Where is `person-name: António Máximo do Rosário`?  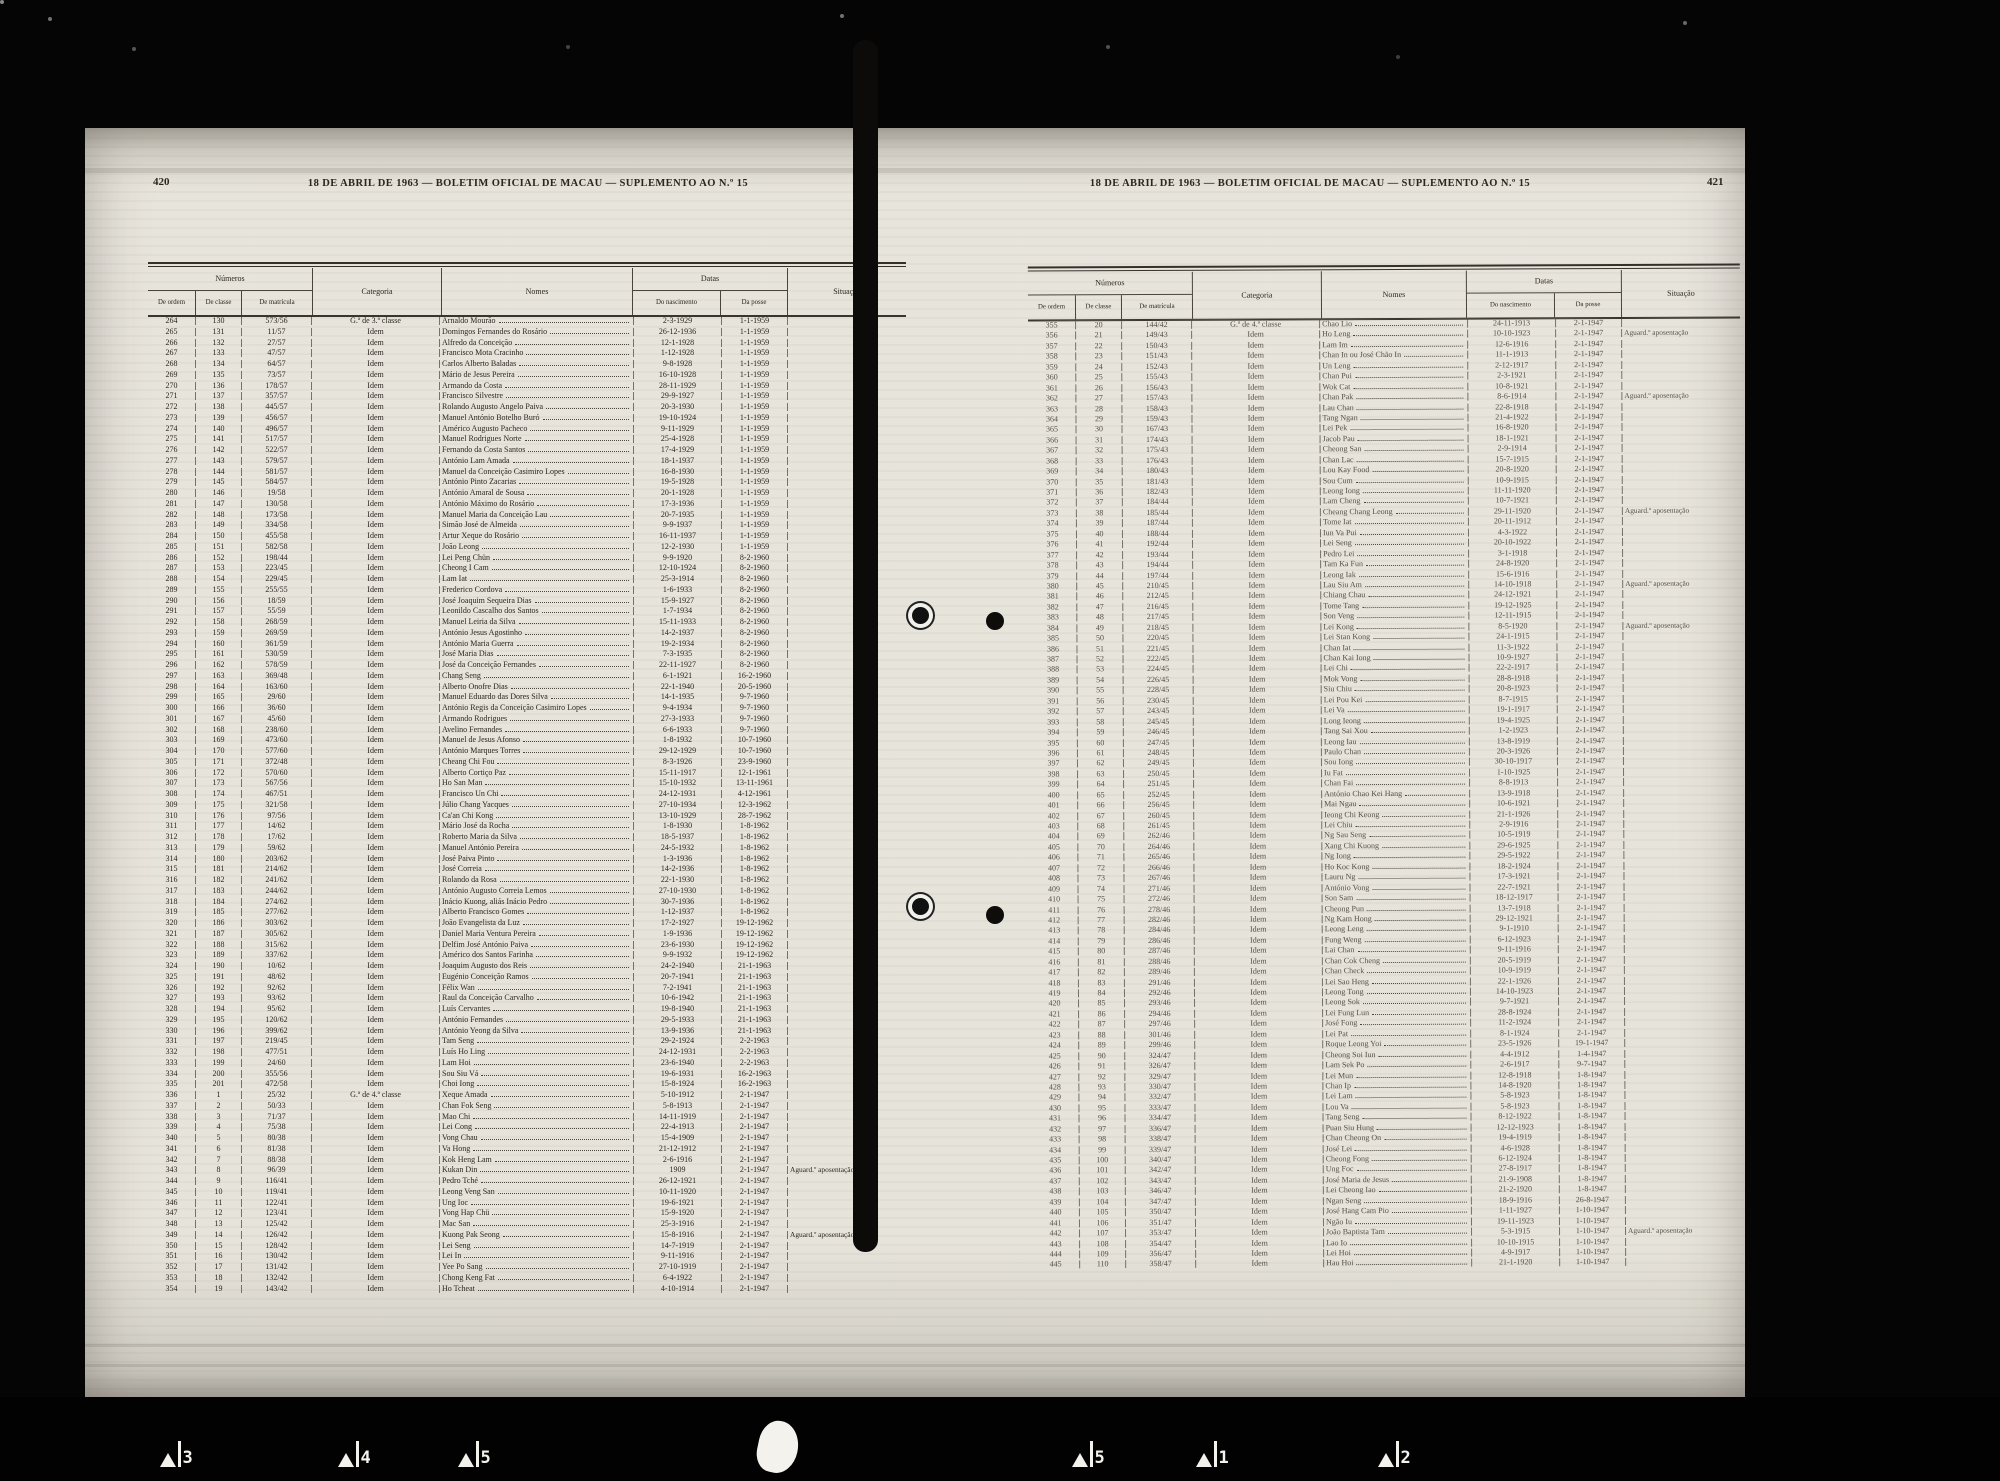 person-name: António Máximo do Rosário is located at coordinates (488, 503).